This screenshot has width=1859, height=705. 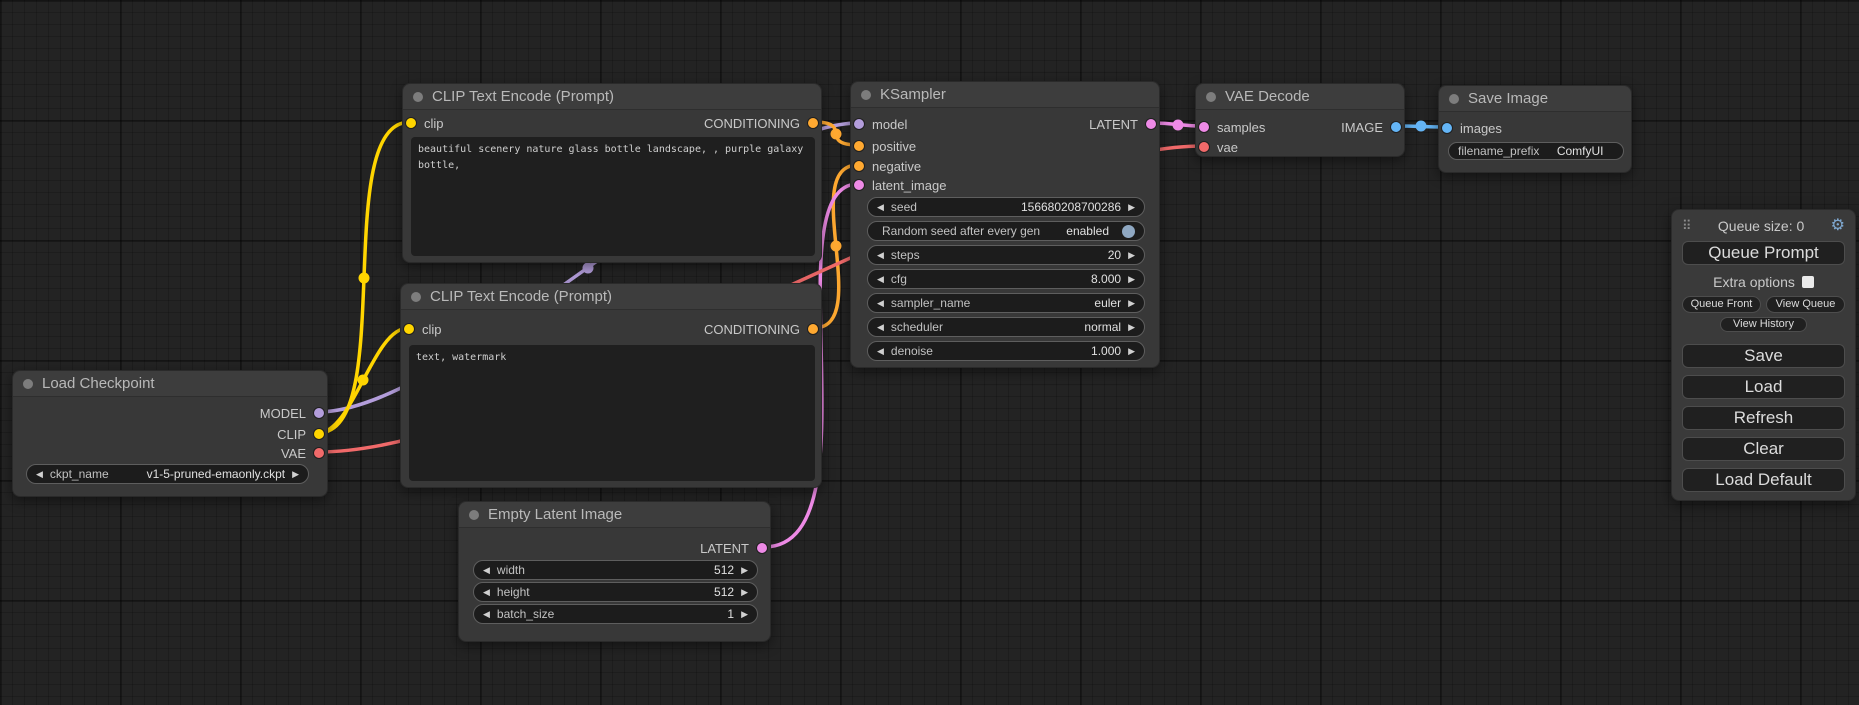 What do you see at coordinates (1396, 127) in the screenshot?
I see `output-port-image` at bounding box center [1396, 127].